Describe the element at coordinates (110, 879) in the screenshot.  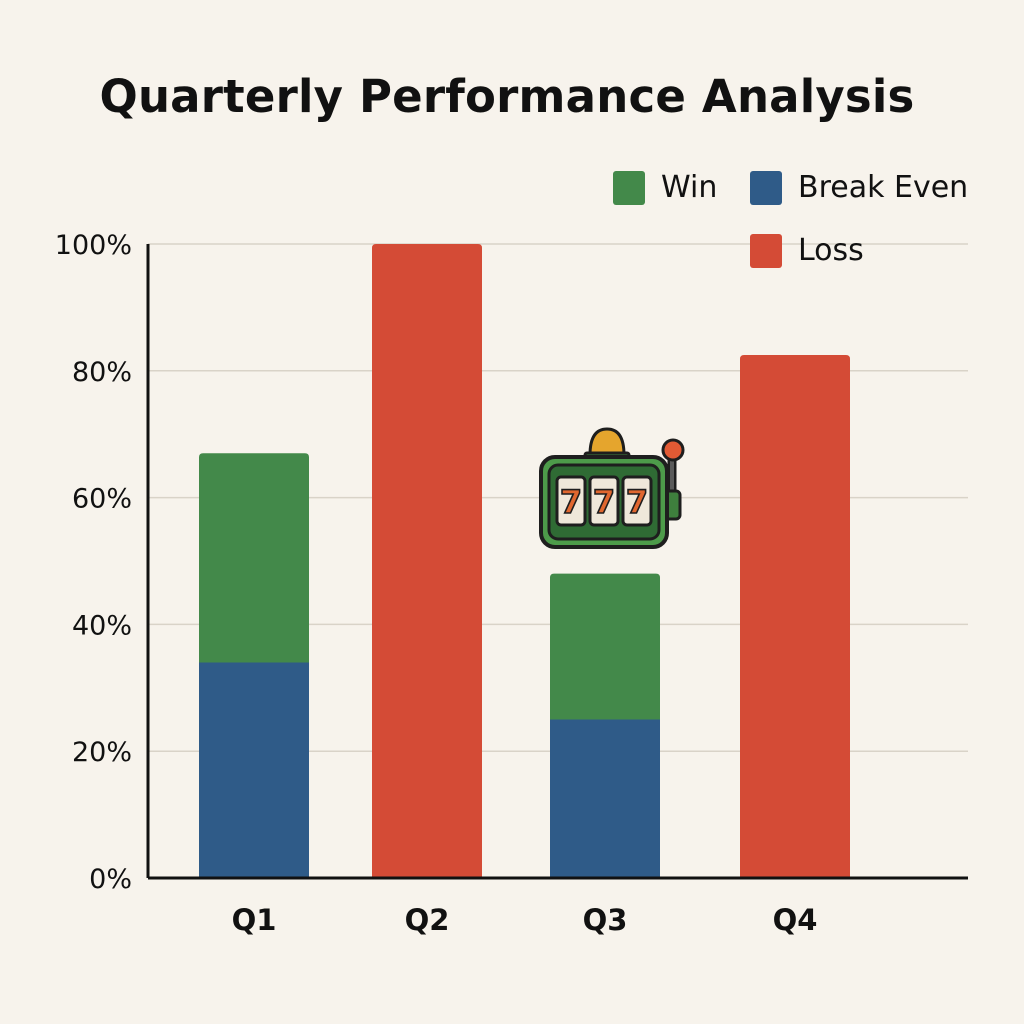
I see `y-tick-label: 0%` at that location.